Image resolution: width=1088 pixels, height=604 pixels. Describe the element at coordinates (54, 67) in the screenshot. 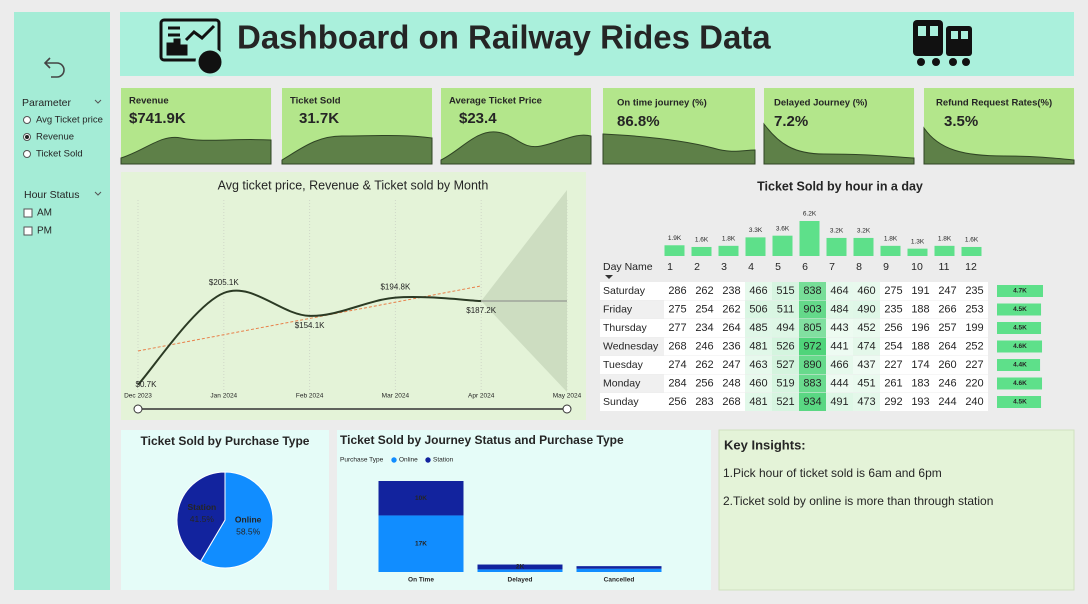

I see `back-button` at that location.